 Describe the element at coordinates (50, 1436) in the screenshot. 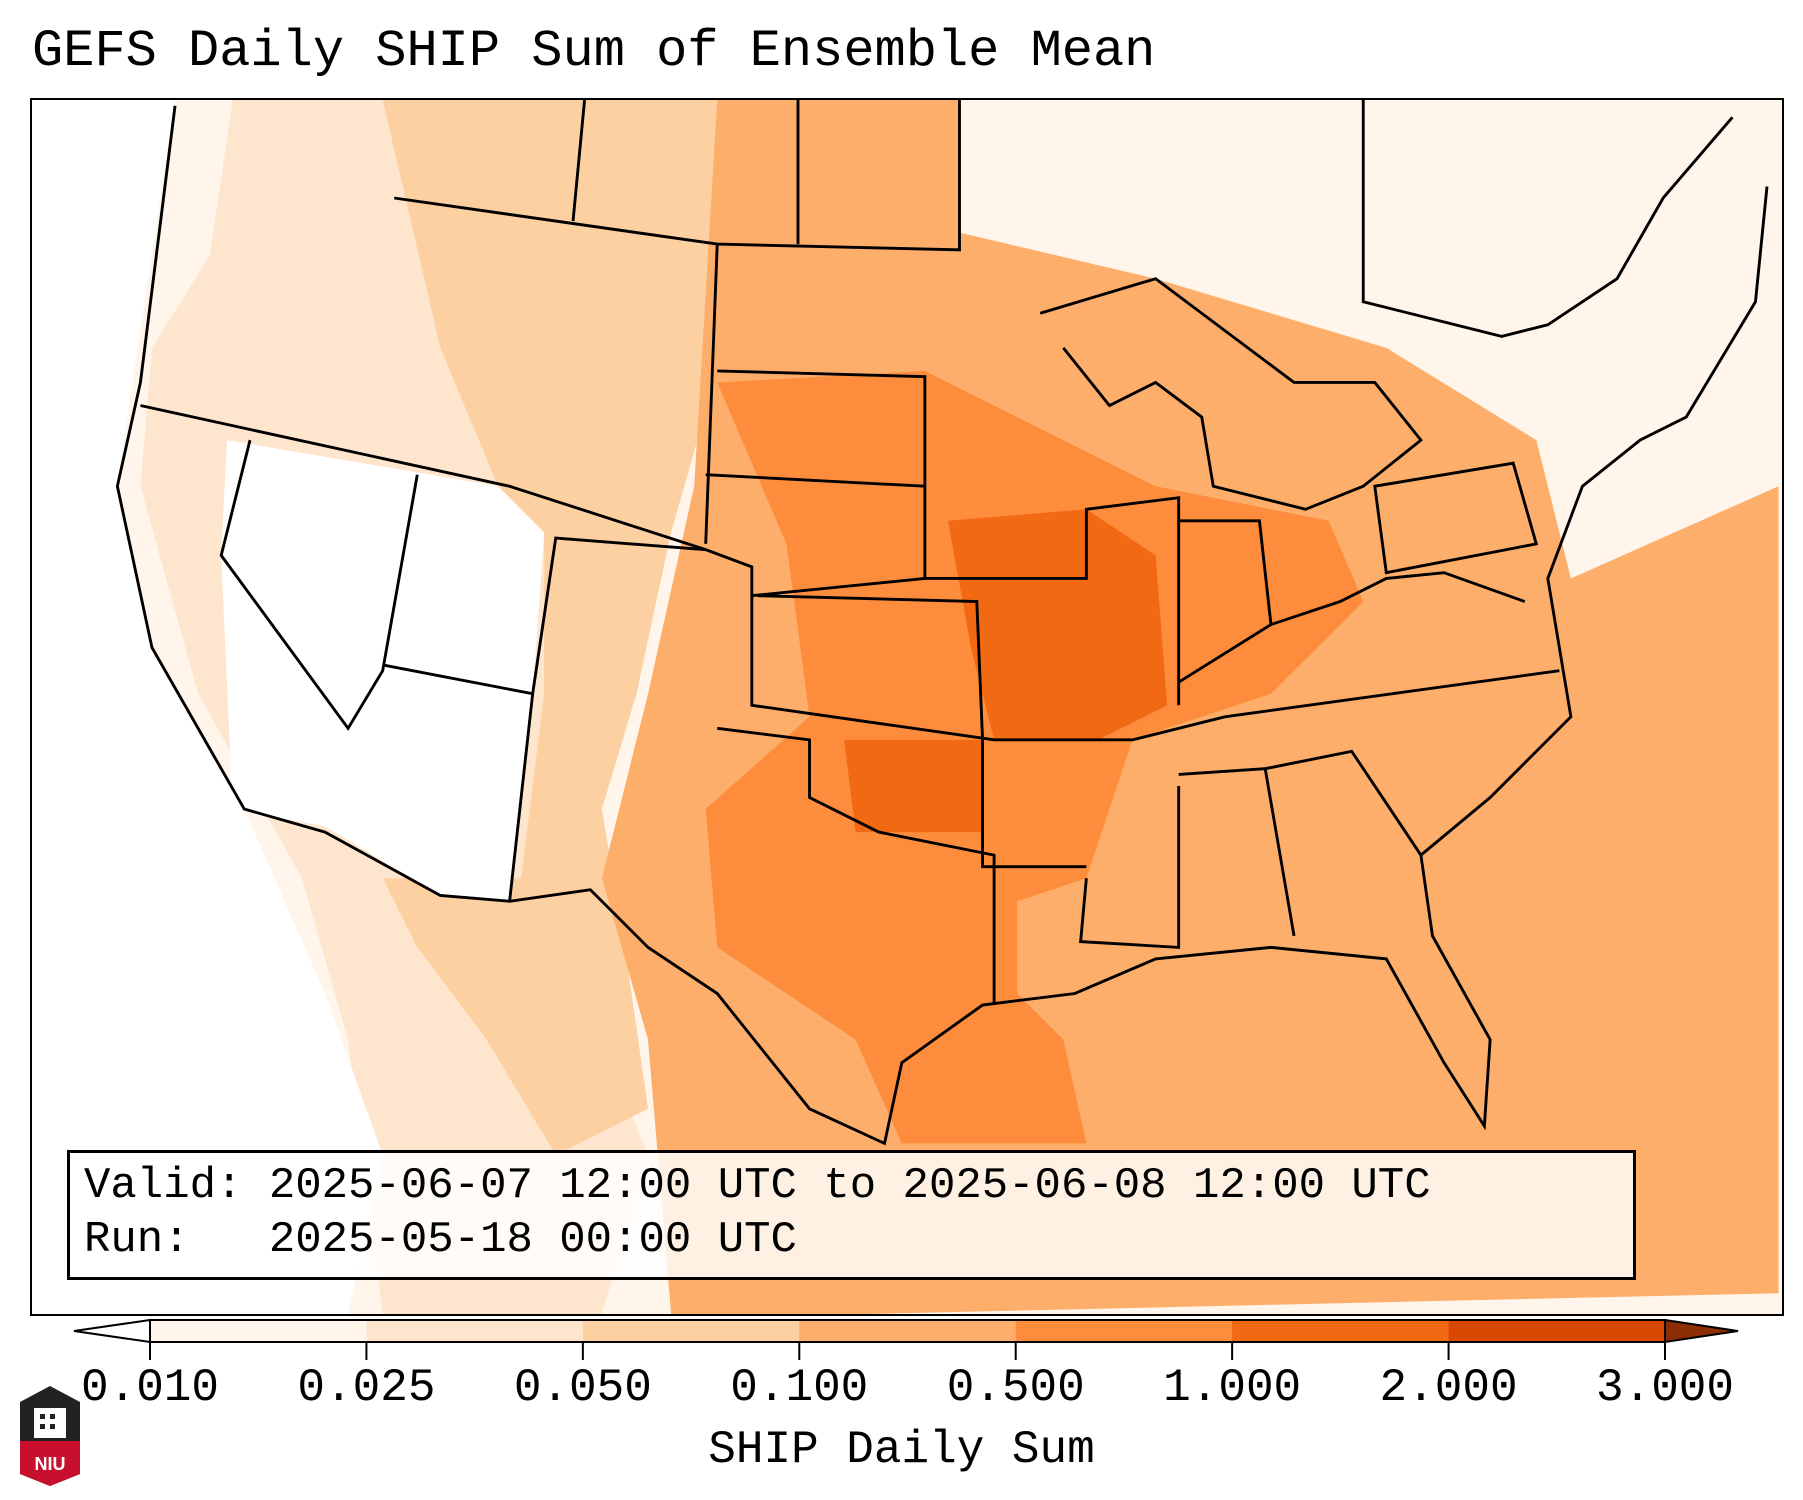

I see `niu-logo: NIU` at that location.